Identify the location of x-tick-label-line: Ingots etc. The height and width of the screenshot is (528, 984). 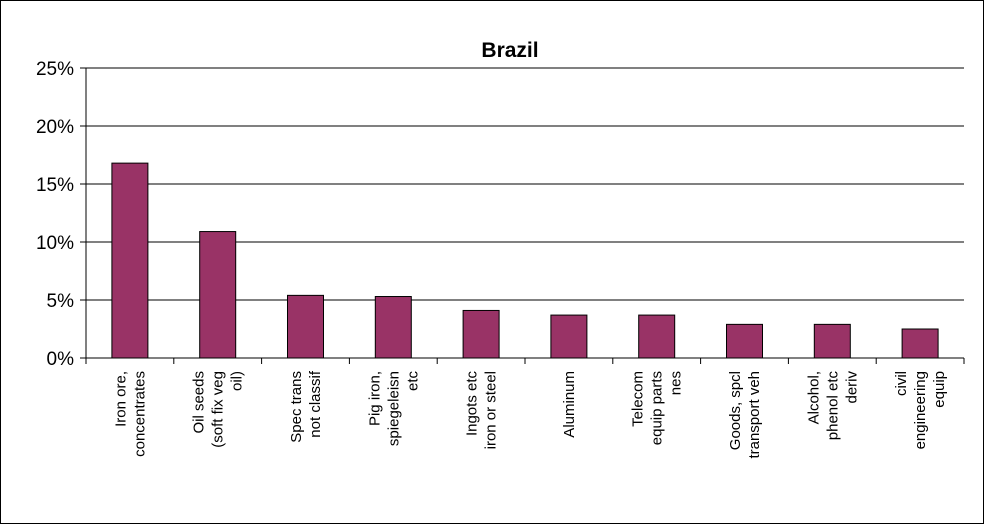
(472, 404).